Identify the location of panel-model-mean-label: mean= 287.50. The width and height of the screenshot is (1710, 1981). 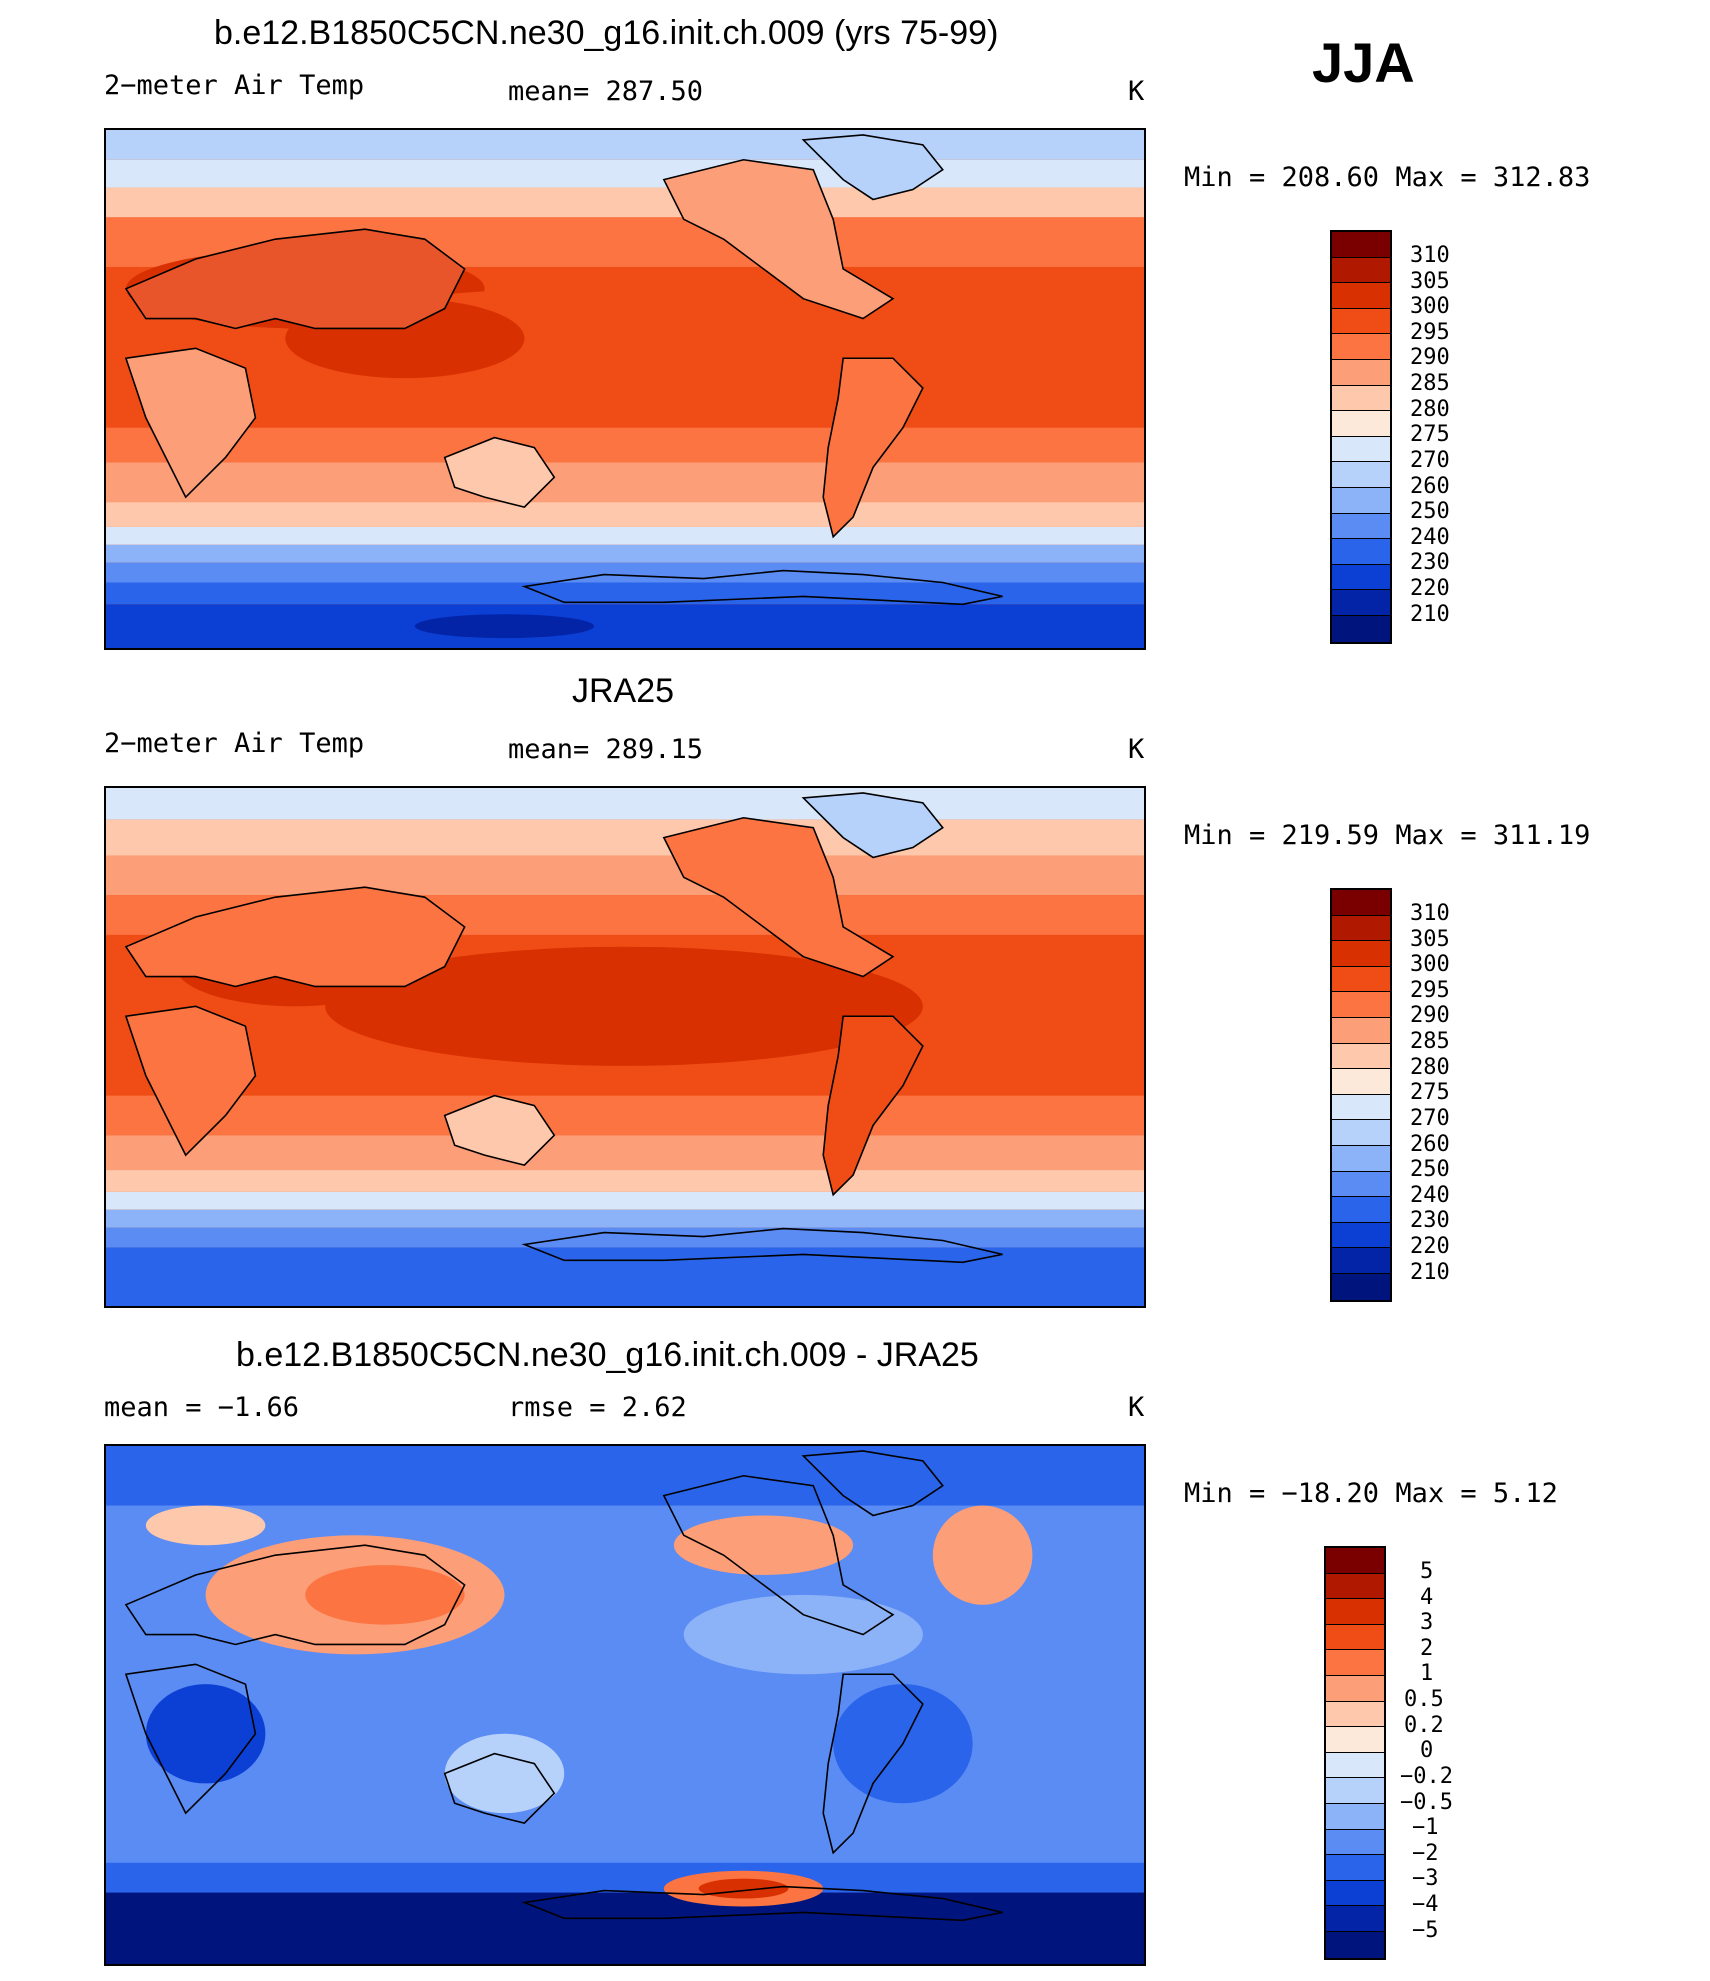
(606, 91).